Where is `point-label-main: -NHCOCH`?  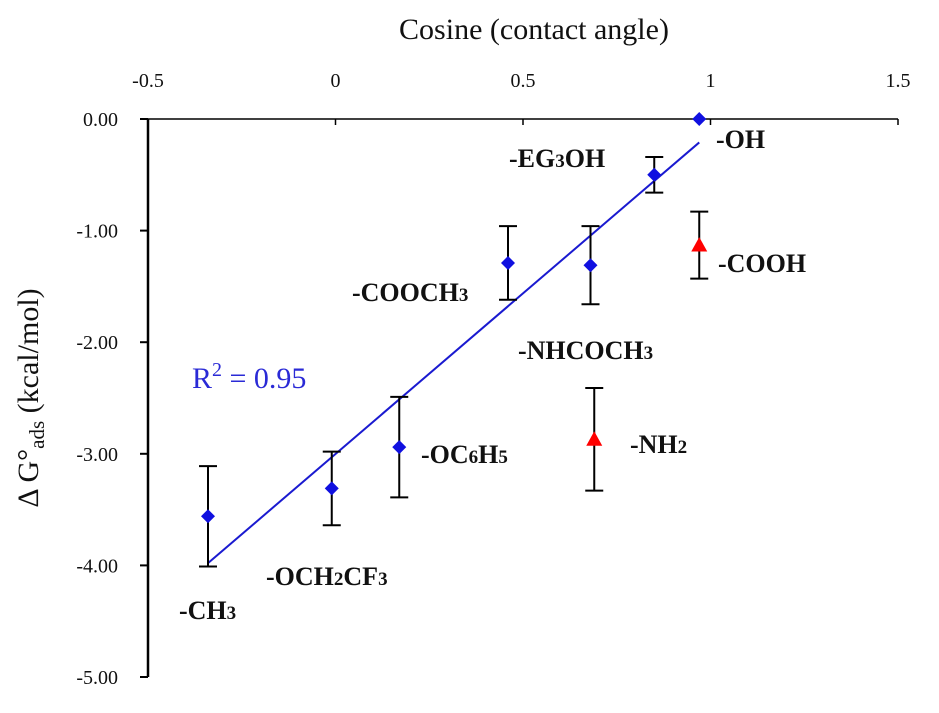
point-label-main: -NHCOCH is located at coordinates (581, 350).